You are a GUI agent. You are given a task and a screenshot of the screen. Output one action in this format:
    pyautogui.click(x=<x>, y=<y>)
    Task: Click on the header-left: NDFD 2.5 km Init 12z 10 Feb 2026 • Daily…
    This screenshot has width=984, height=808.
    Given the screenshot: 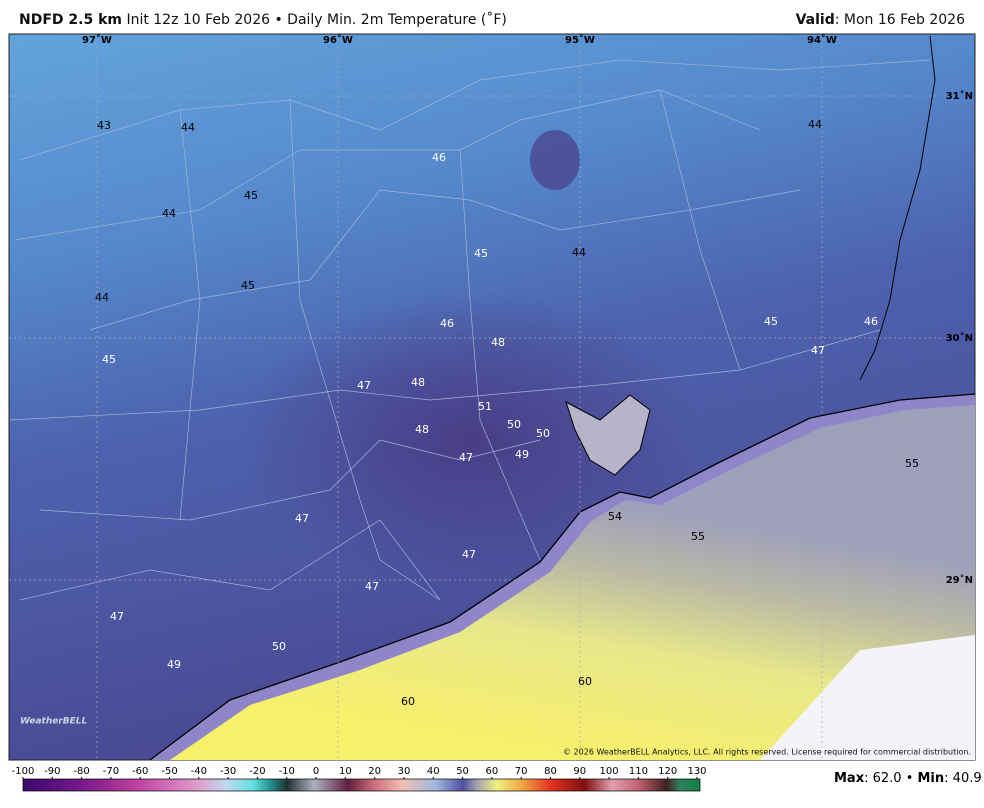 What is the action you would take?
    pyautogui.click(x=263, y=20)
    